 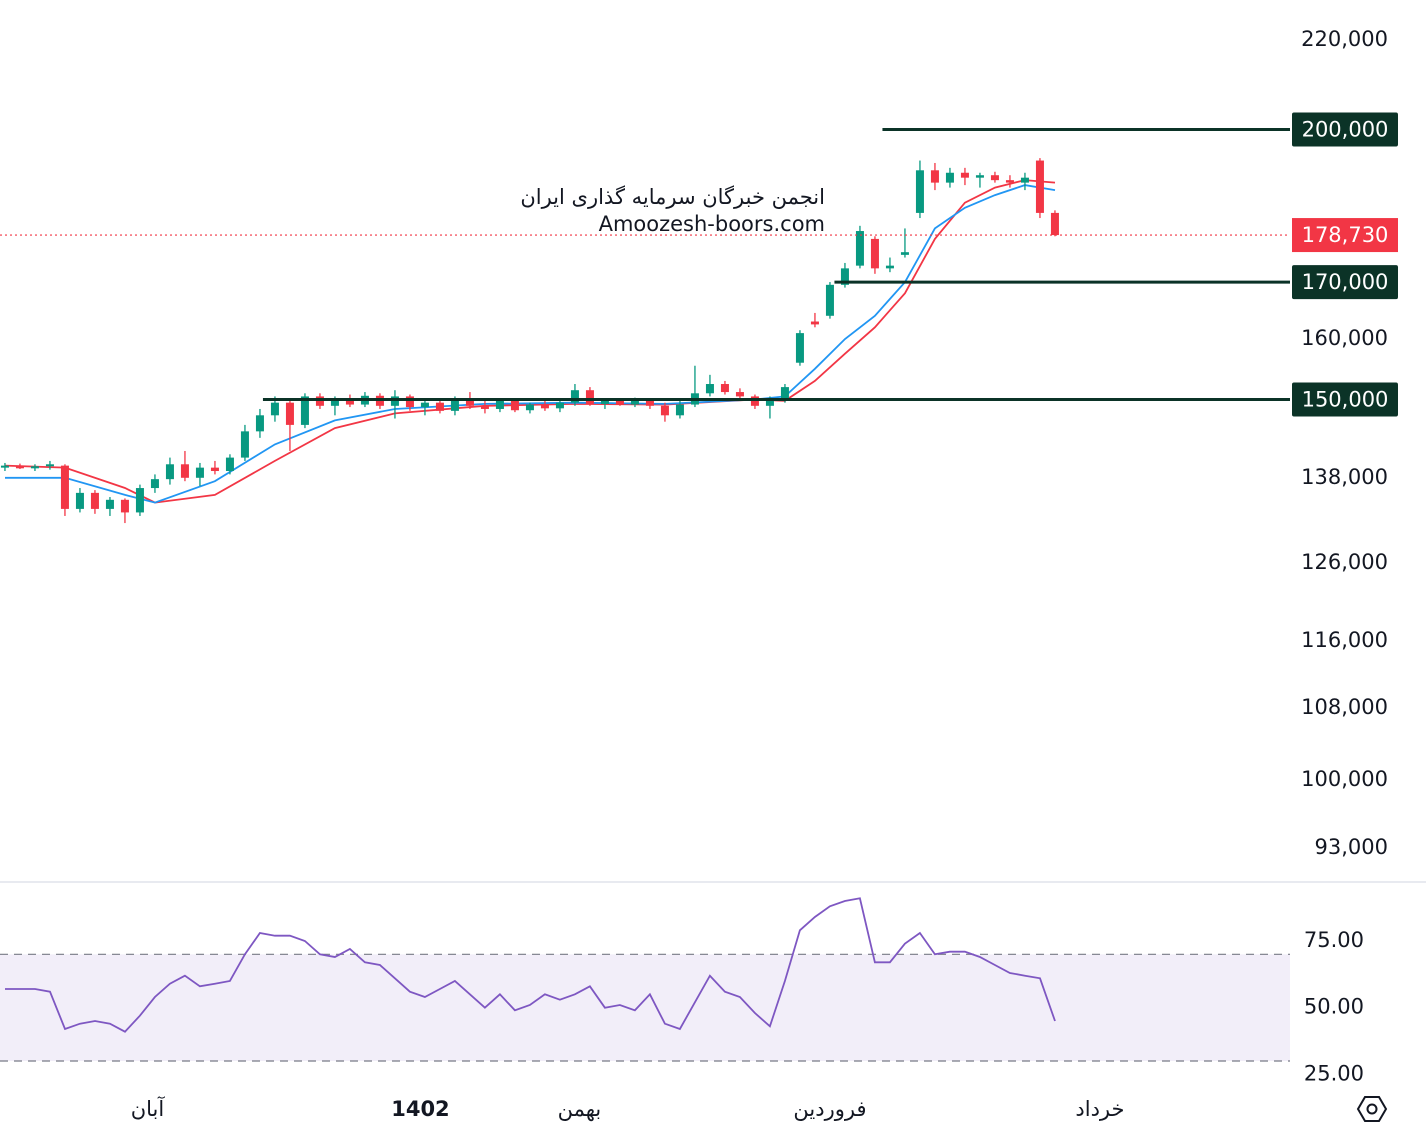 I want to click on rsi-band, so click(x=645, y=1007).